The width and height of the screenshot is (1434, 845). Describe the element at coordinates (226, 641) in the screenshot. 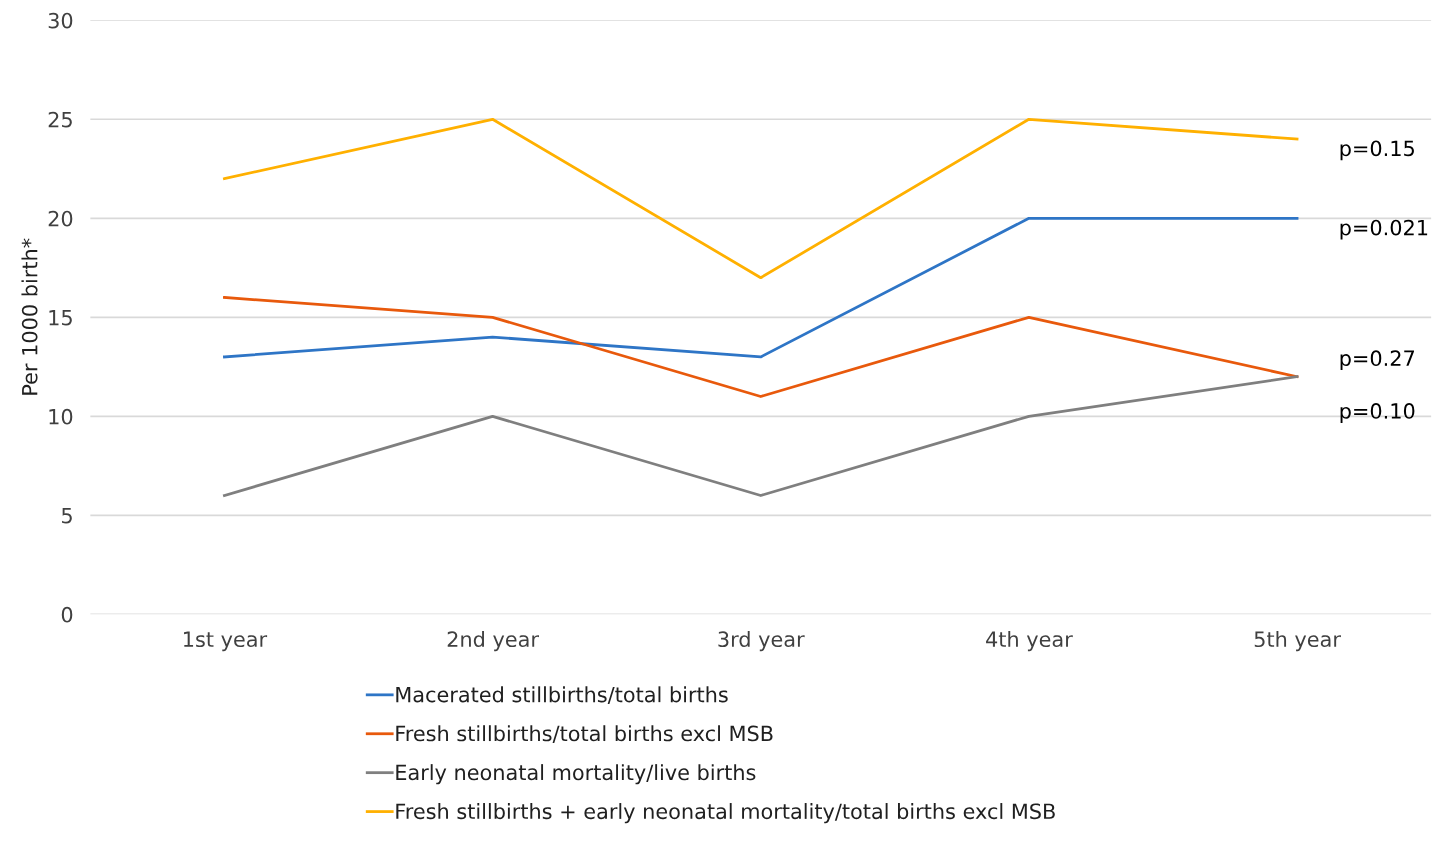

I see `x-tick-label: 1st year` at that location.